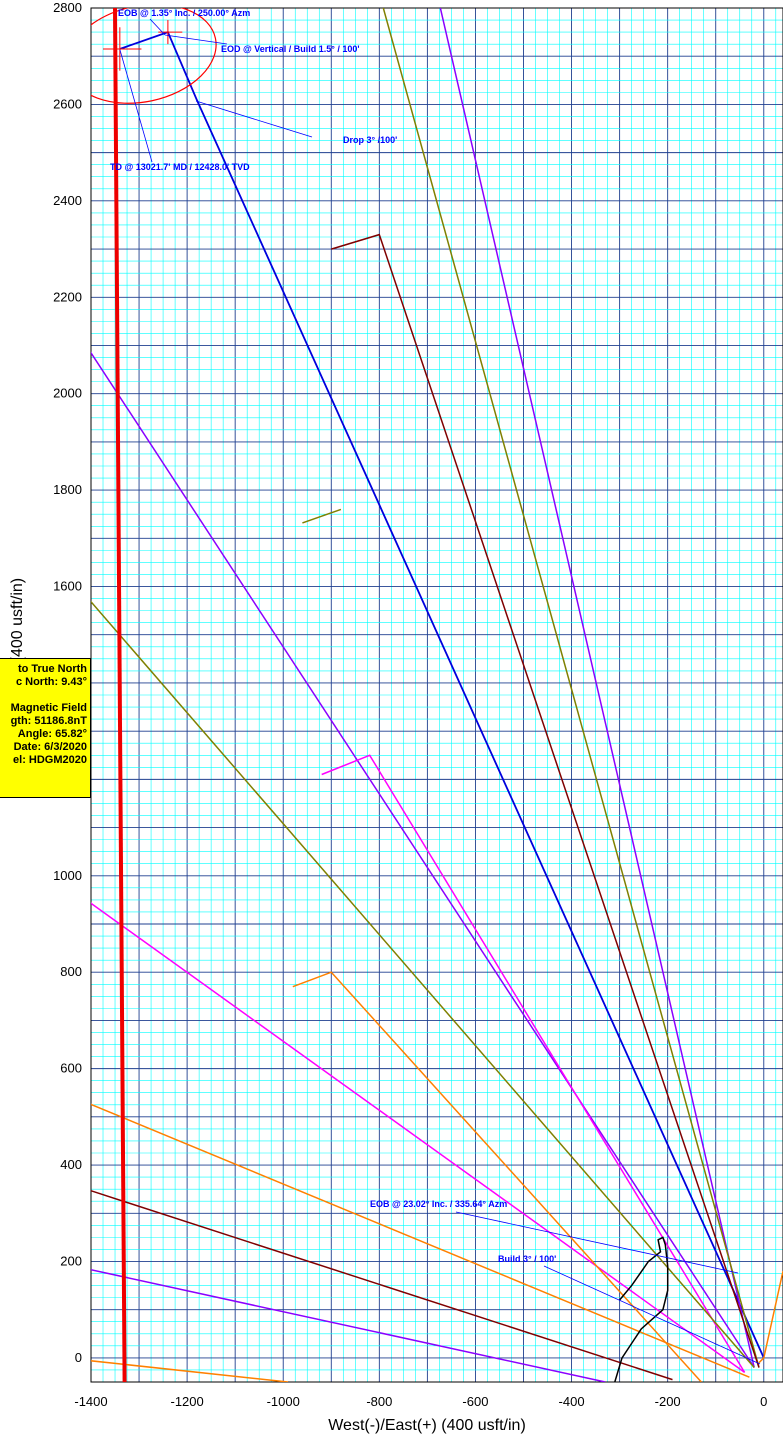  Describe the element at coordinates (67, 393) in the screenshot. I see `y-tick-label: 2000` at that location.